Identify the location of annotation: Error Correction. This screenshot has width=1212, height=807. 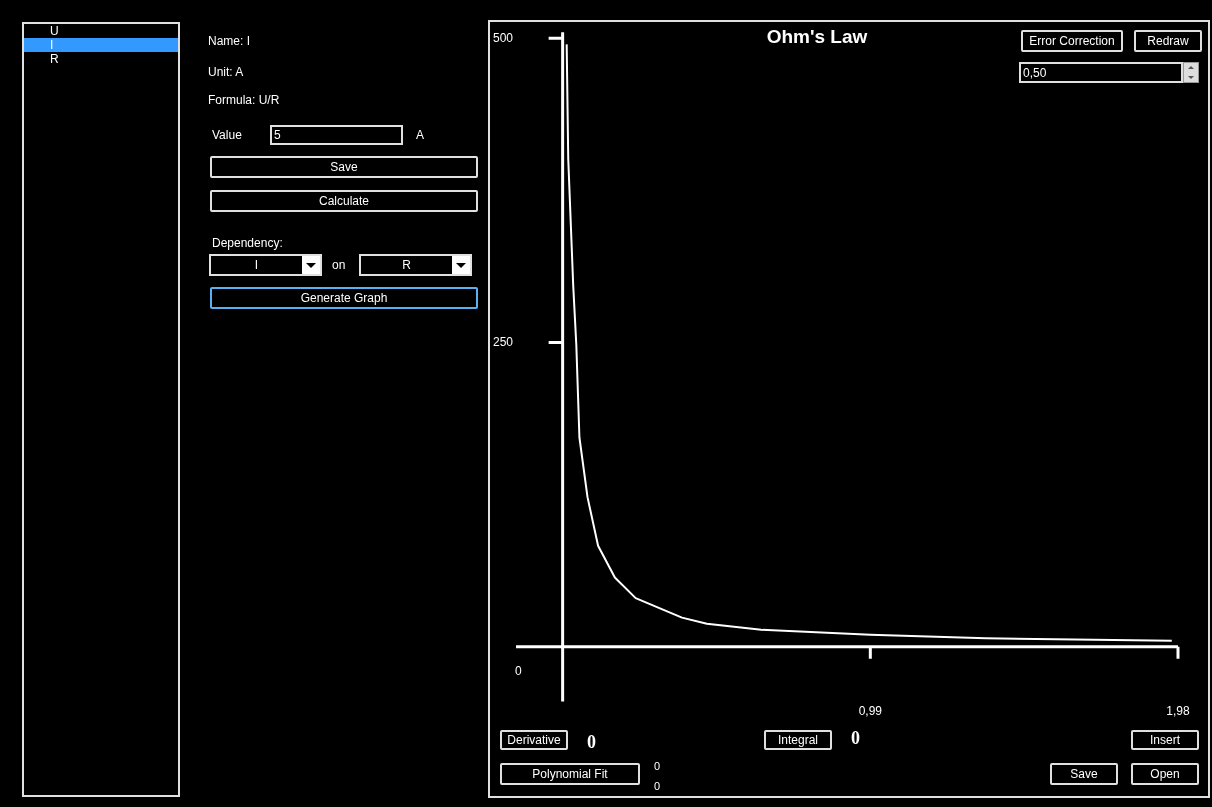
(1072, 41).